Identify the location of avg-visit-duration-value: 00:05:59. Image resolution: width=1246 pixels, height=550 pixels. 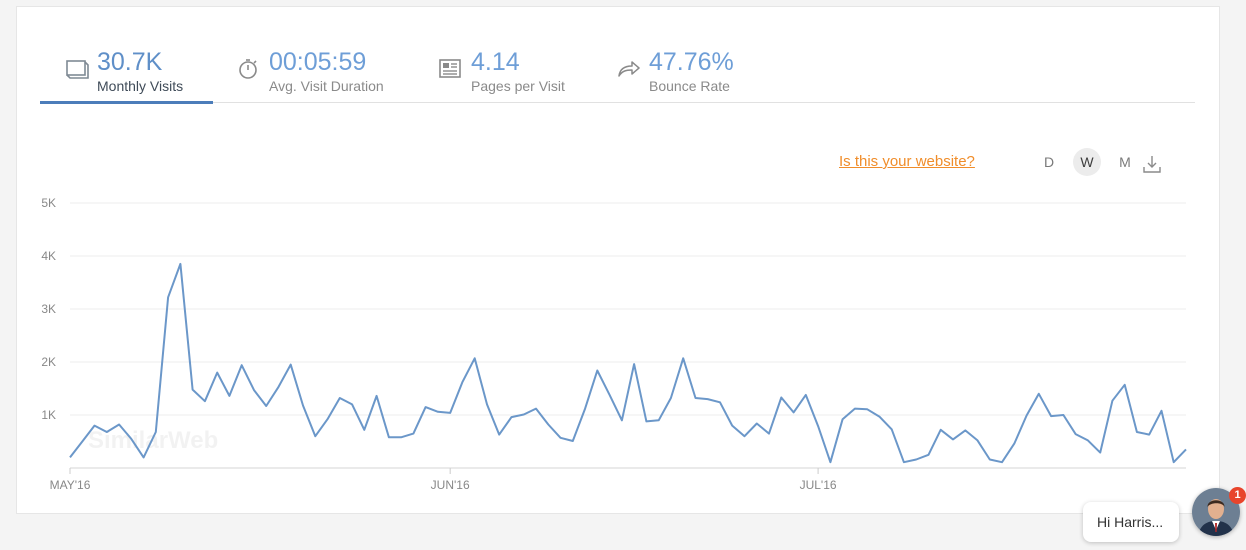
(318, 62).